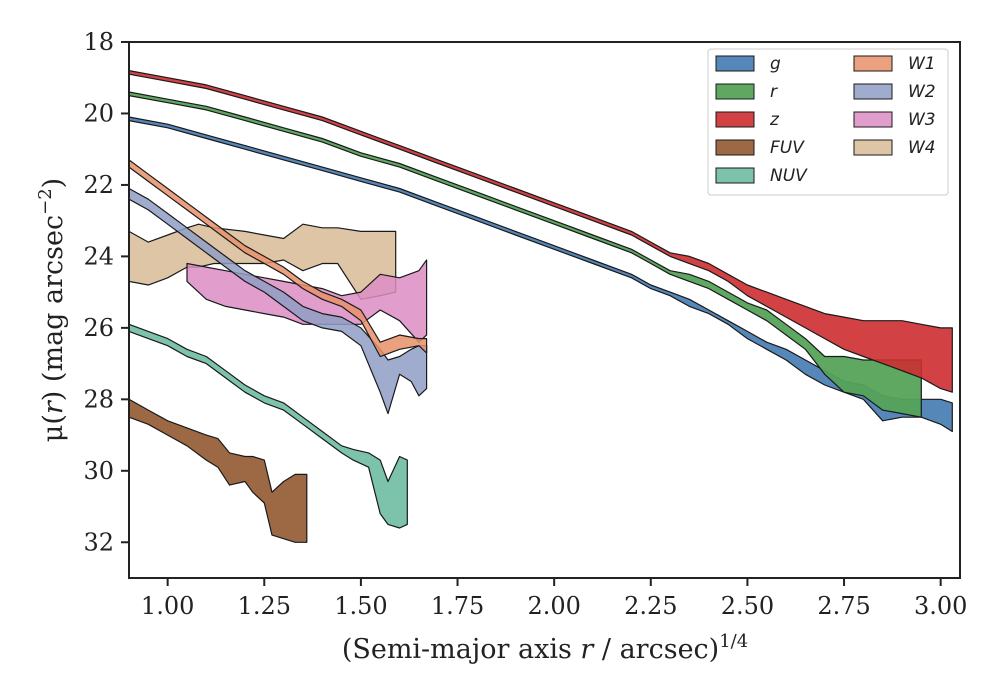 This screenshot has width=1000, height=700. What do you see at coordinates (873, 63) in the screenshot?
I see `legend-swatch-w1` at bounding box center [873, 63].